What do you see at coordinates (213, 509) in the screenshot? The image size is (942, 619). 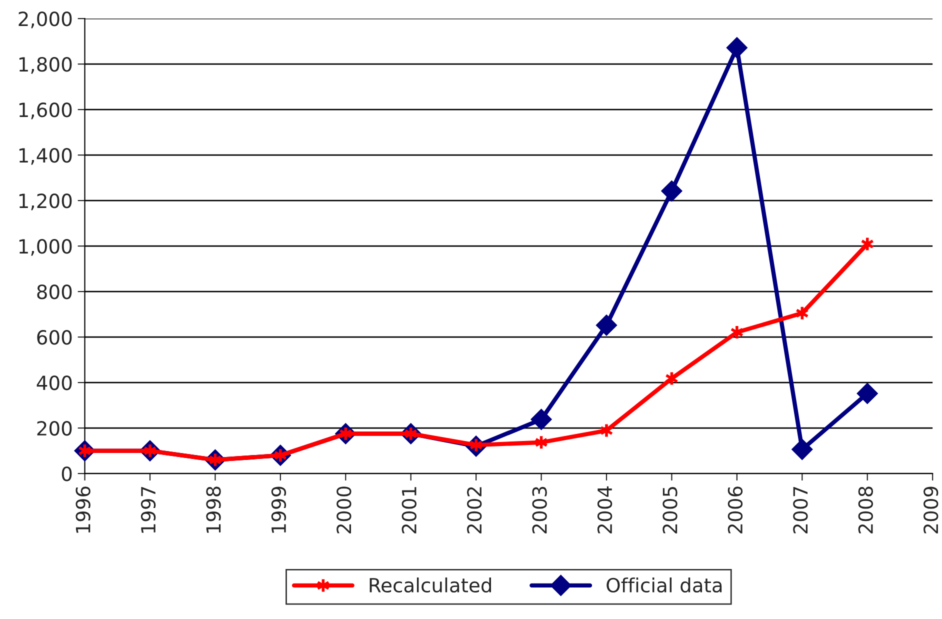 I see `x-tick-label: 1998` at bounding box center [213, 509].